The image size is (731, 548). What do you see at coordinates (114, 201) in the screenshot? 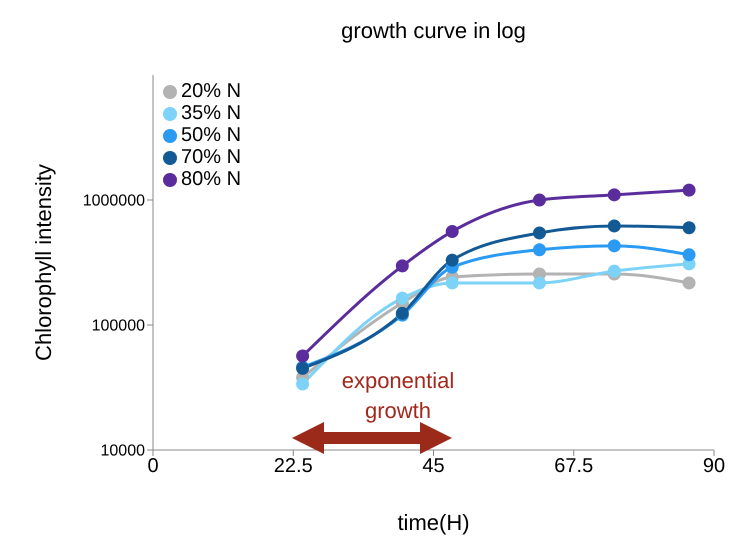
I see `y-tick-label: 1000000` at bounding box center [114, 201].